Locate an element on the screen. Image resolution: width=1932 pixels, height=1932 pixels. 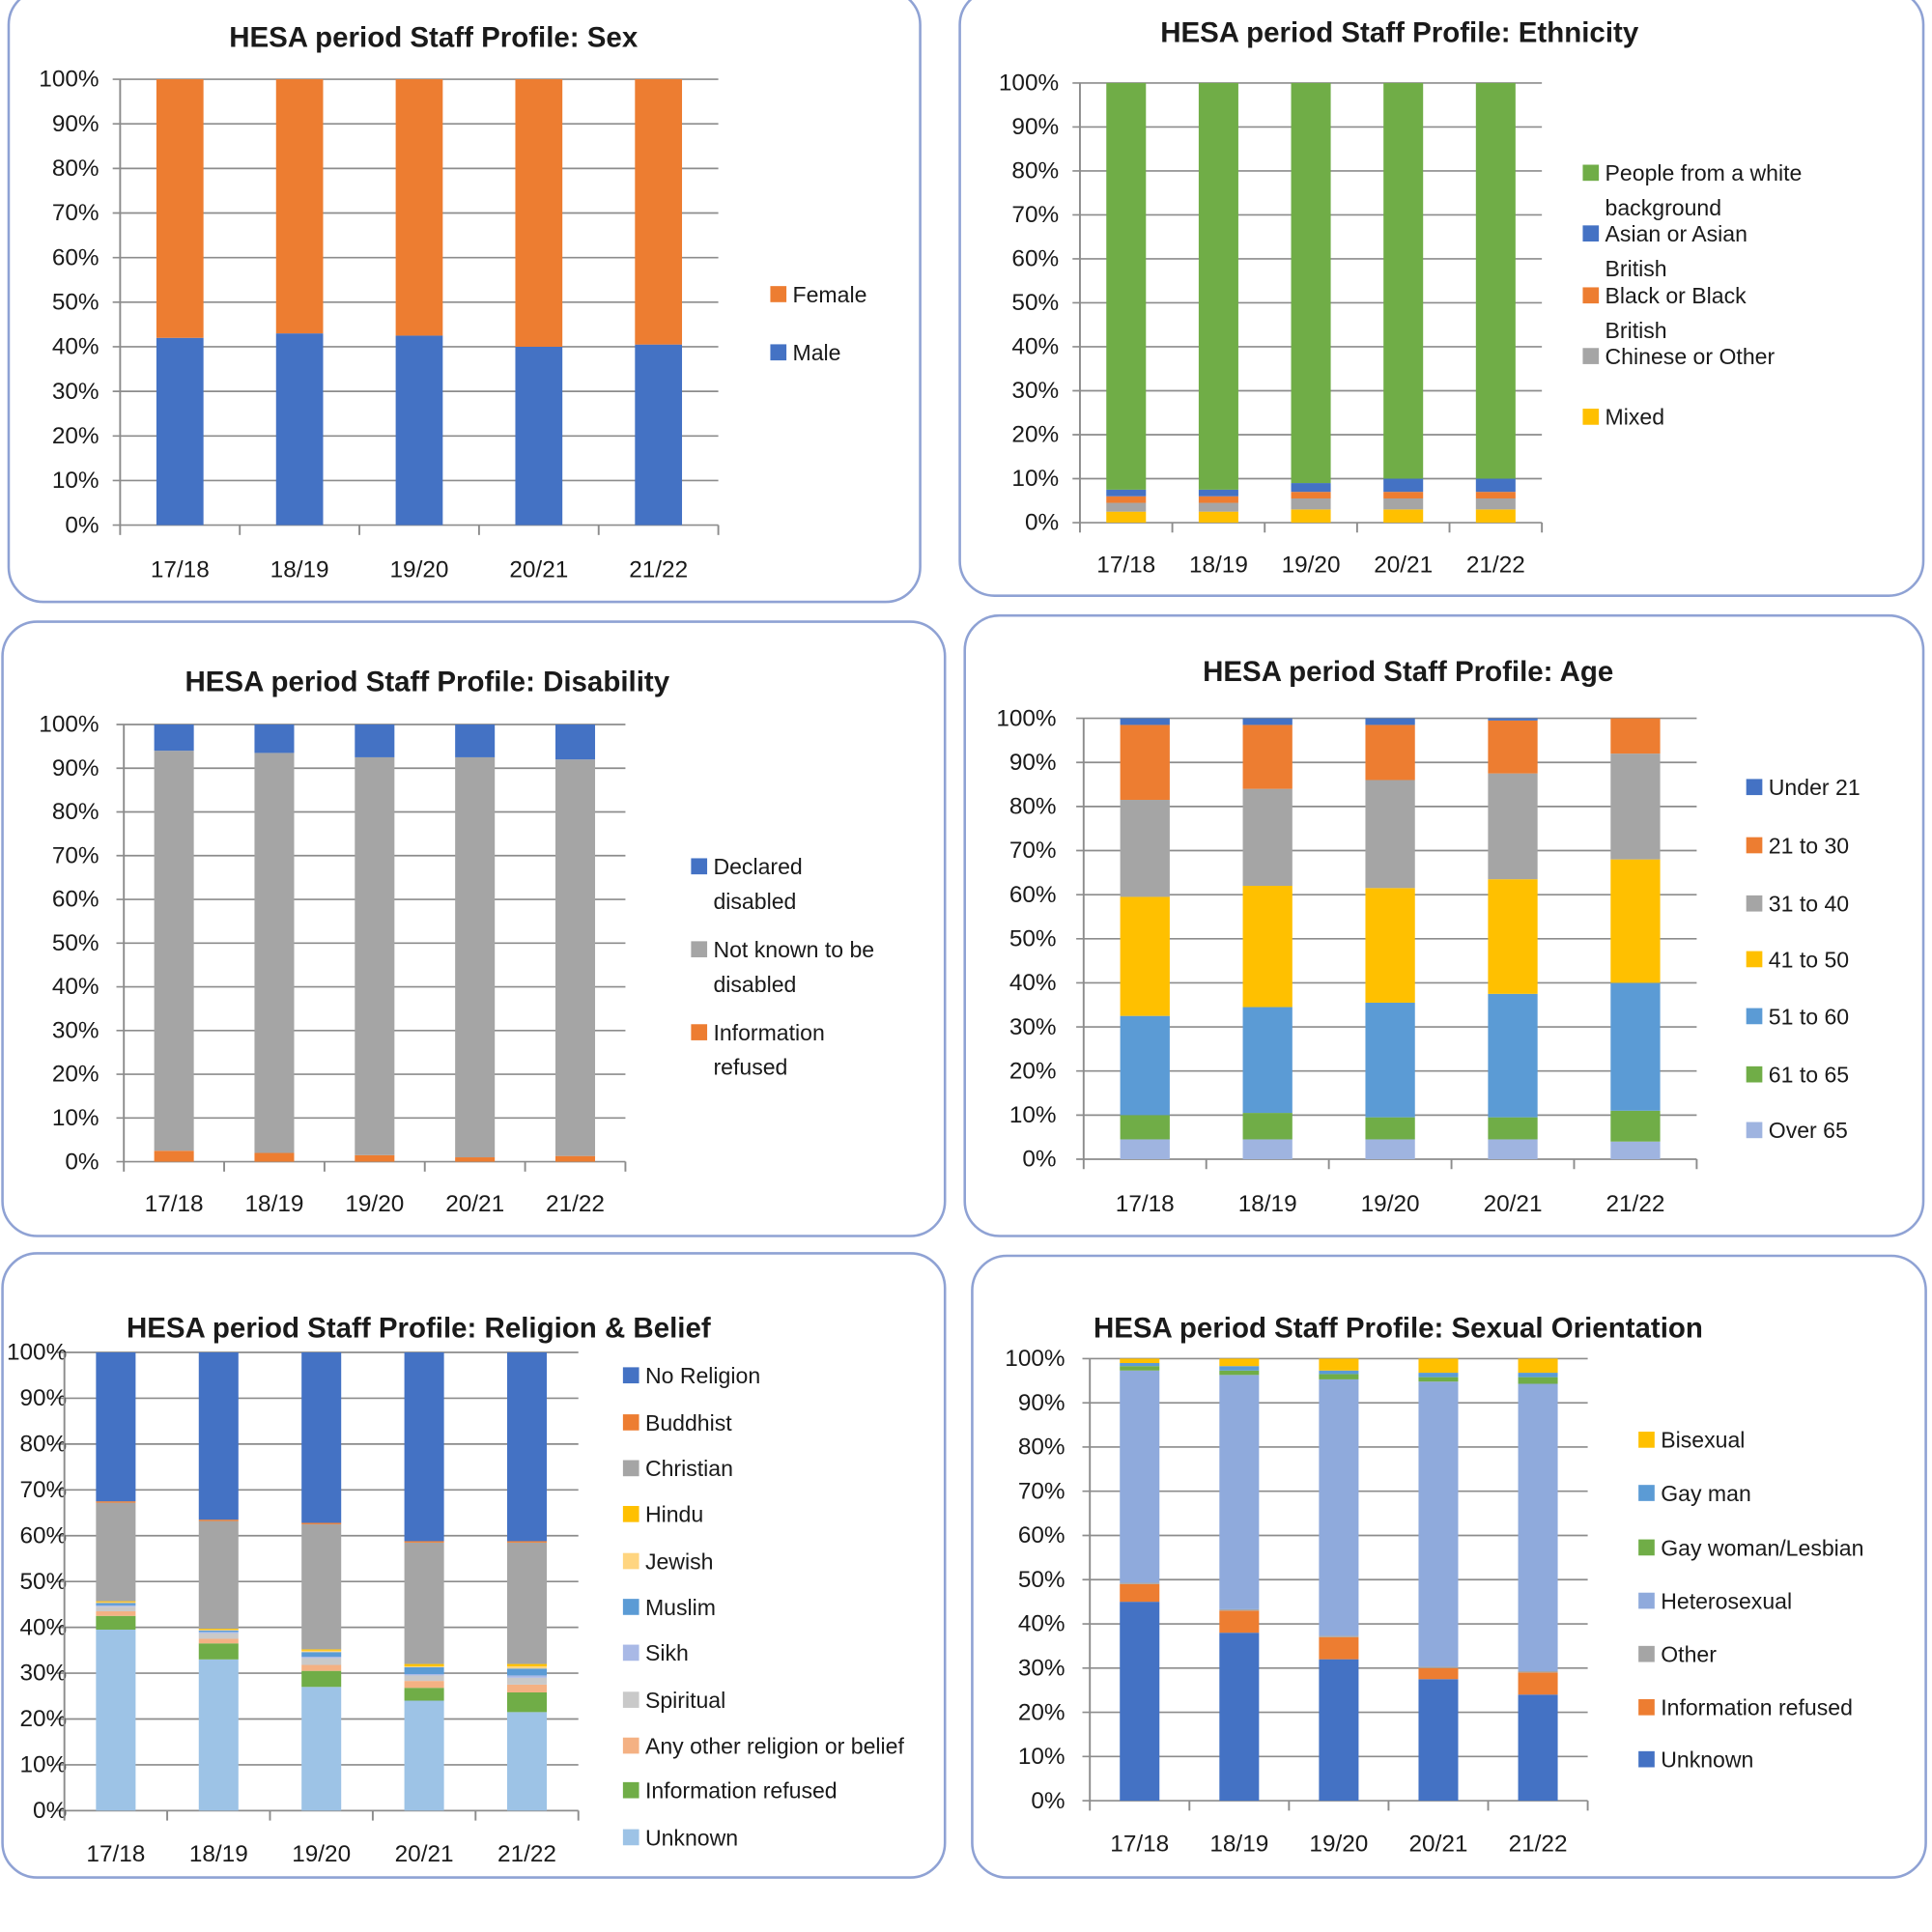
x-tick-label: 21/22 is located at coordinates (575, 1204).